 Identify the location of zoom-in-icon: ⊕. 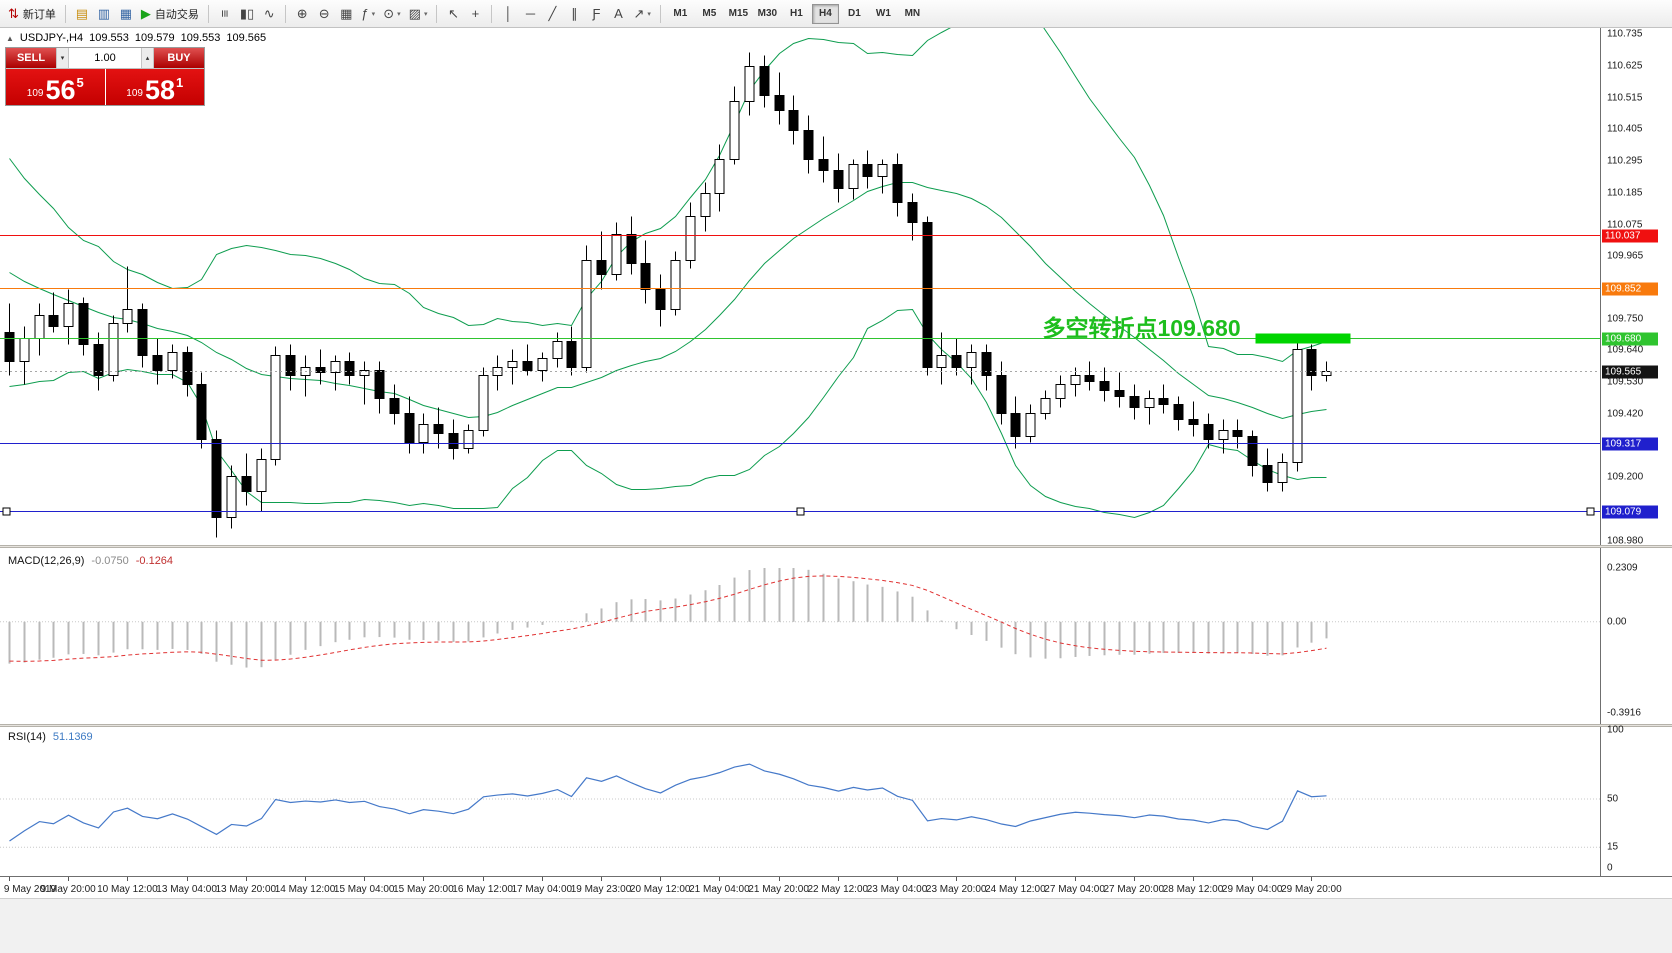
(302, 13).